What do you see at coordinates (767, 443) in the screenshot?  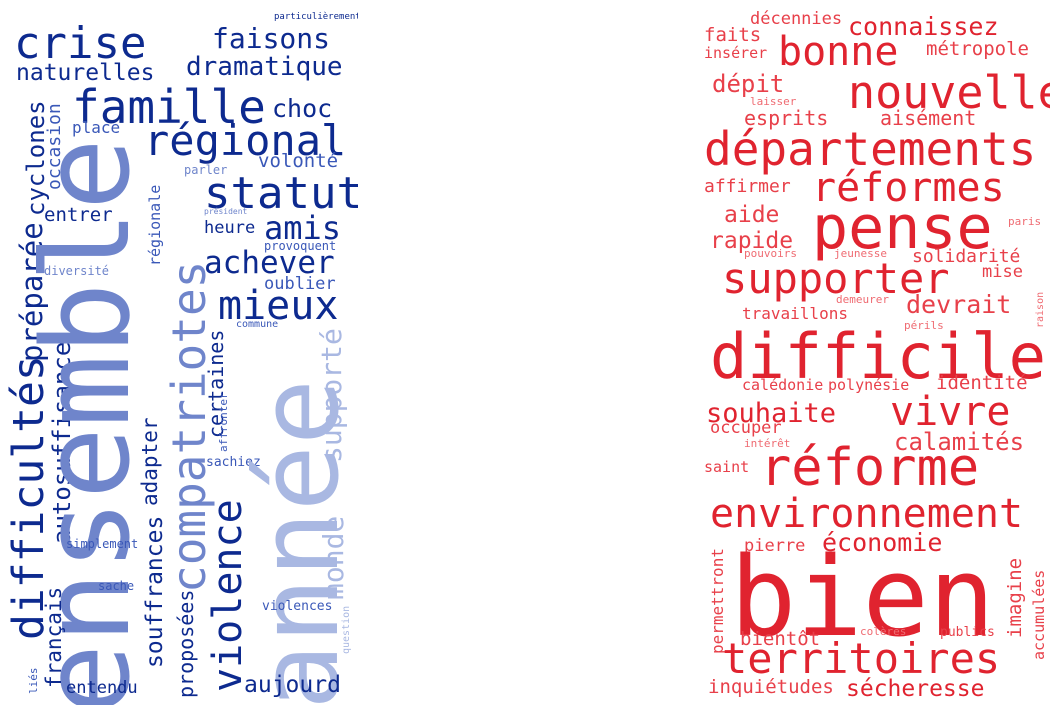 I see `word-interet: intérêt` at bounding box center [767, 443].